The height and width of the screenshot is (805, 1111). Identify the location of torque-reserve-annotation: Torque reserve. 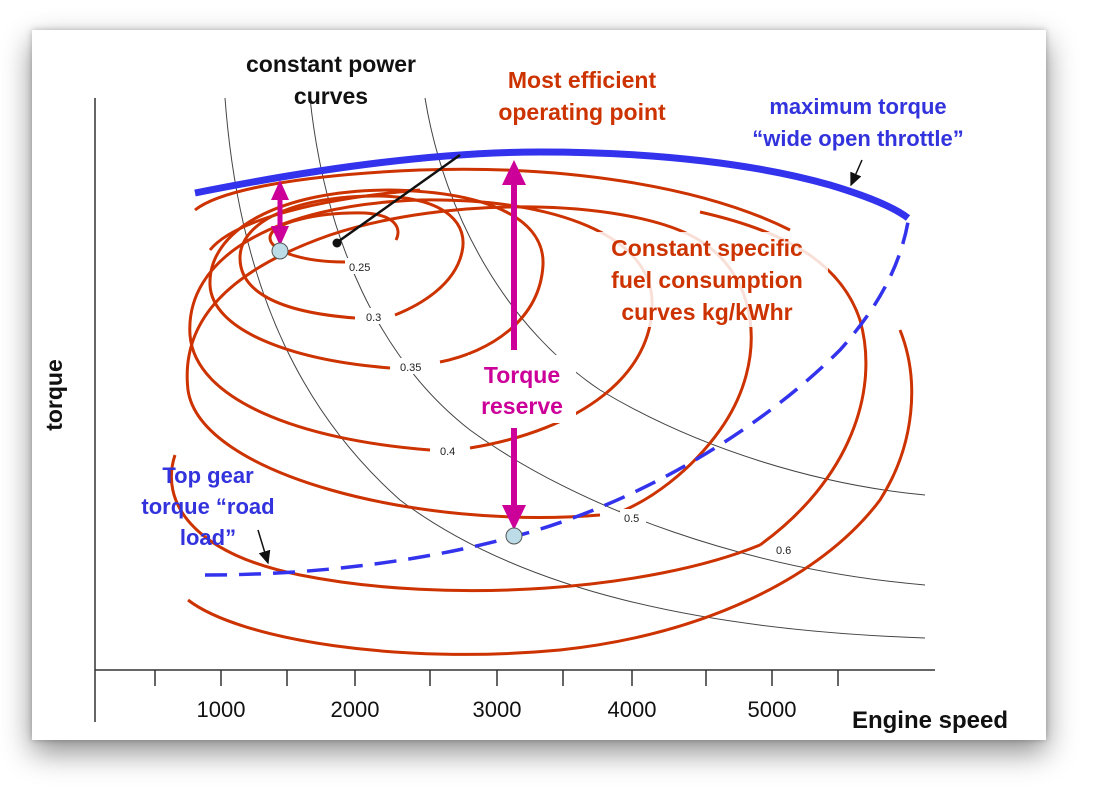
(522, 389).